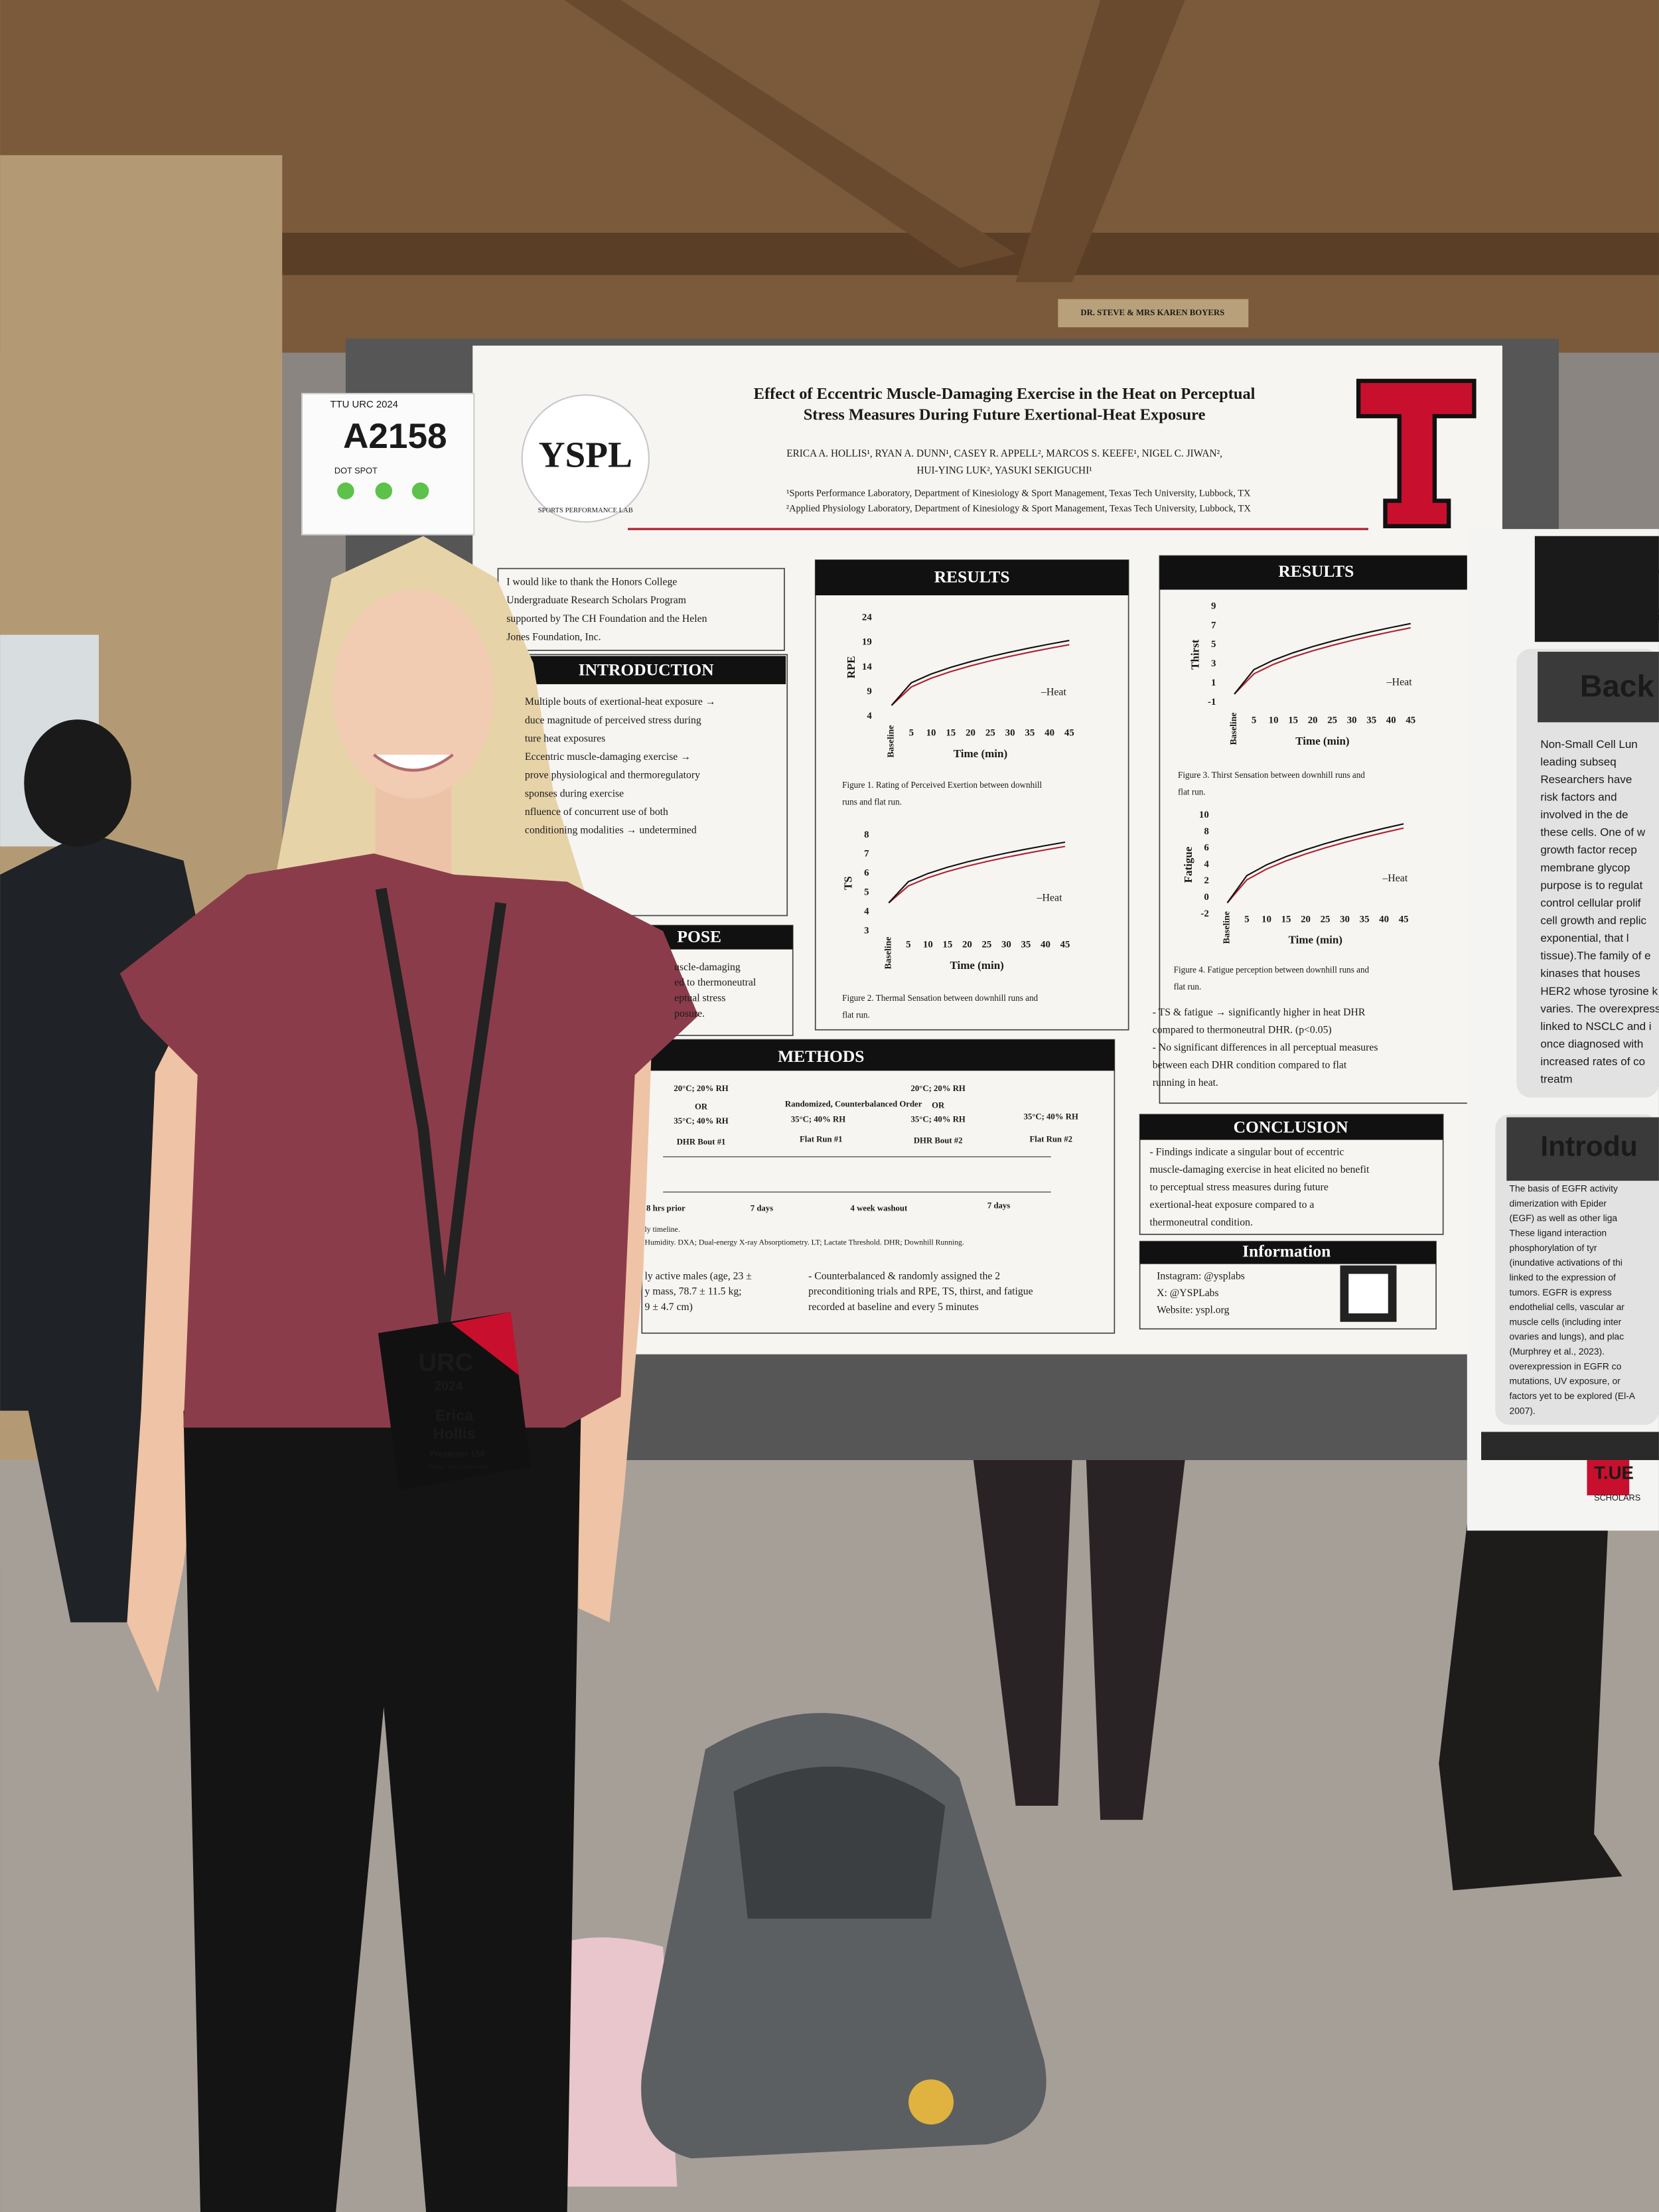  Describe the element at coordinates (1049, 733) in the screenshot. I see `tick-label: 40` at that location.